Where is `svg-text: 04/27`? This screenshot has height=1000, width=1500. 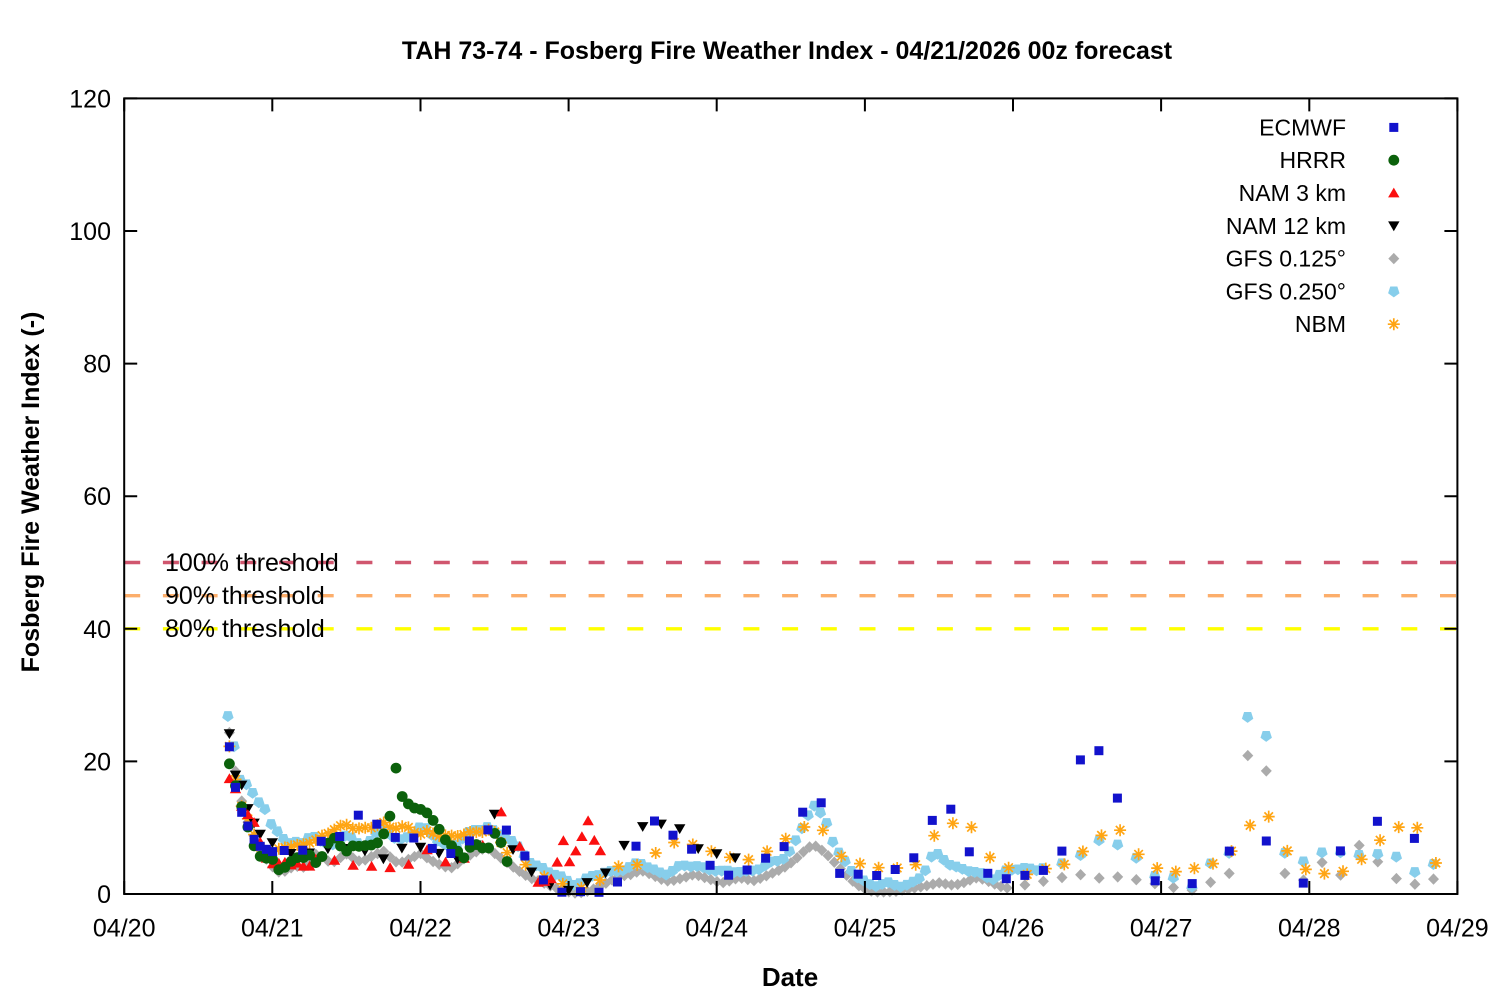 svg-text: 04/27 is located at coordinates (1161, 929).